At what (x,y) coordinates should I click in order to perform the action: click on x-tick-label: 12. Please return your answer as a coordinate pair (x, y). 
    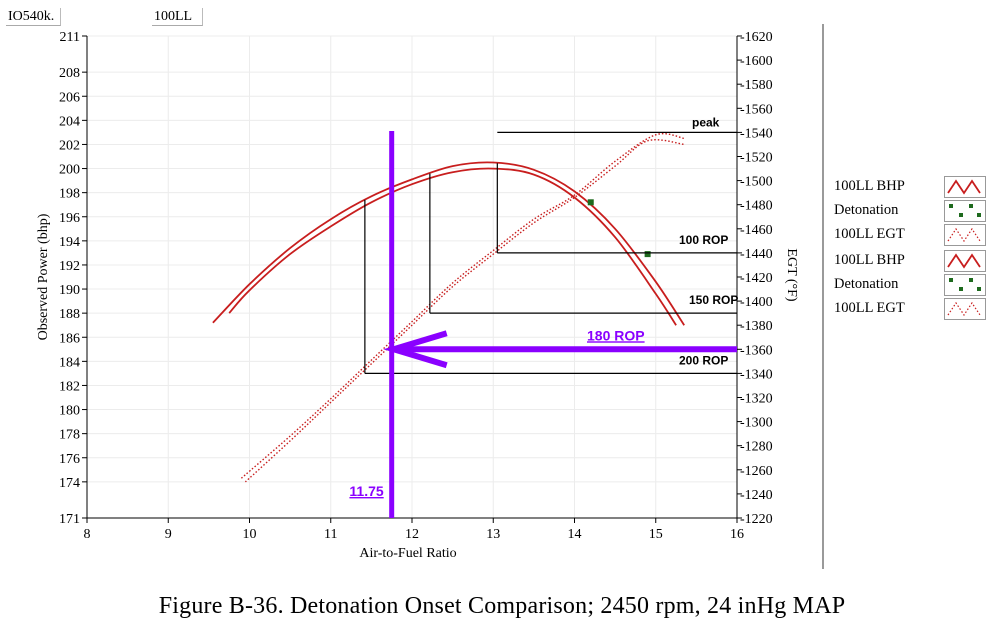
    Looking at the image, I should click on (412, 534).